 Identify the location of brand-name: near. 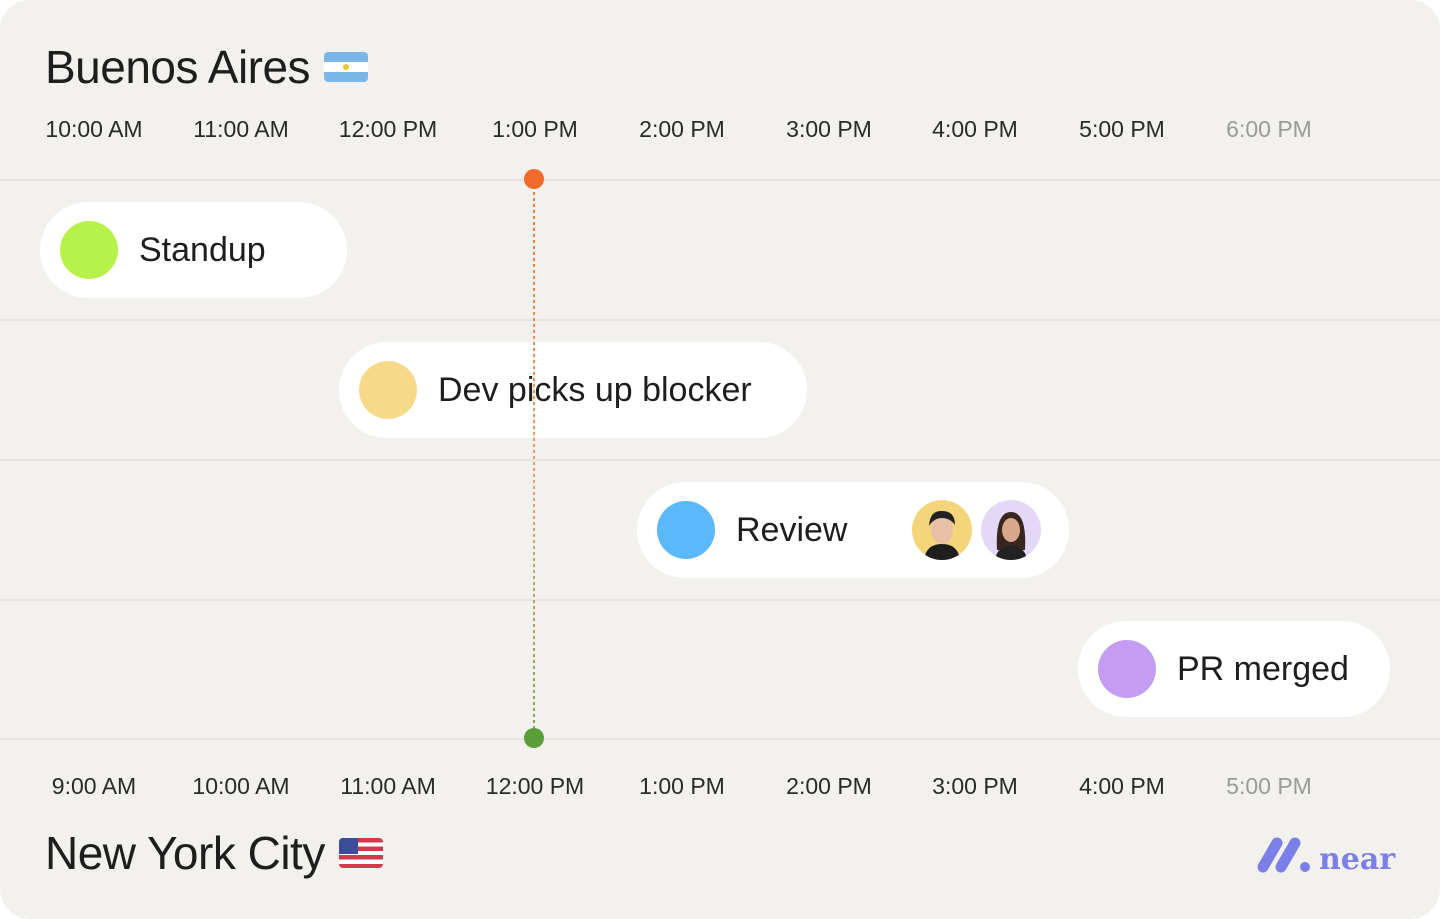
(1357, 859).